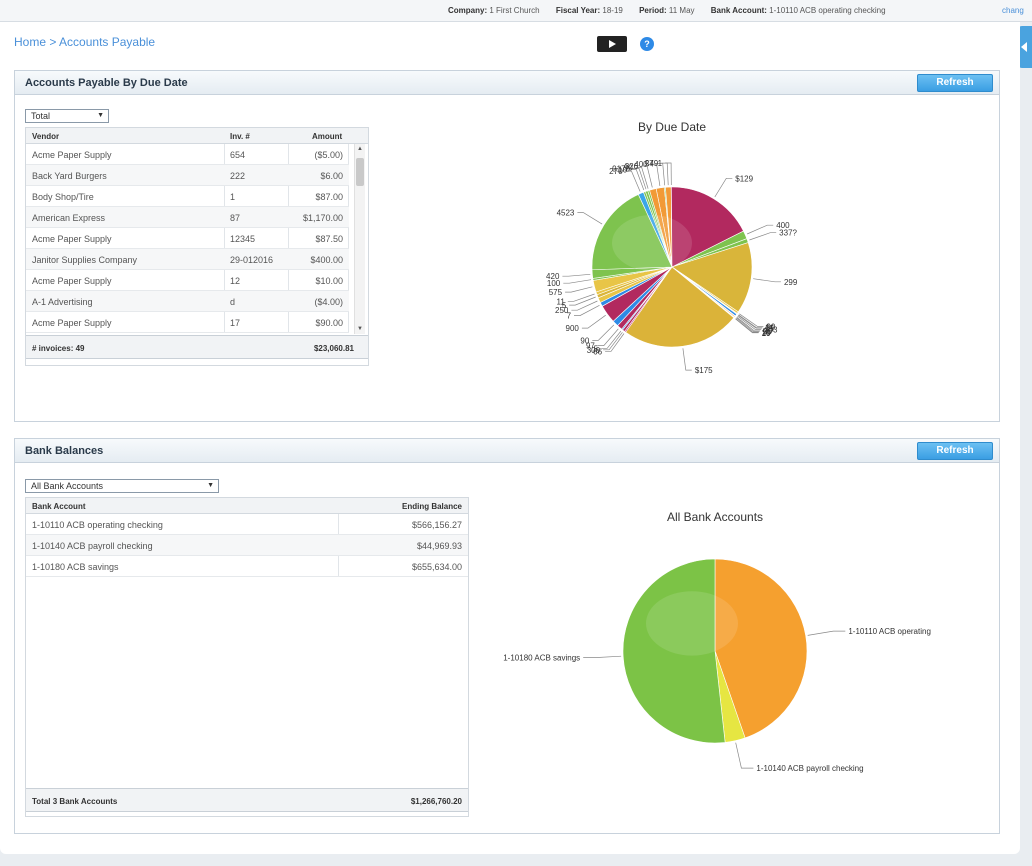  What do you see at coordinates (359, 239) in the screenshot?
I see `ap-grid-scrollbar: ▲ ▼` at bounding box center [359, 239].